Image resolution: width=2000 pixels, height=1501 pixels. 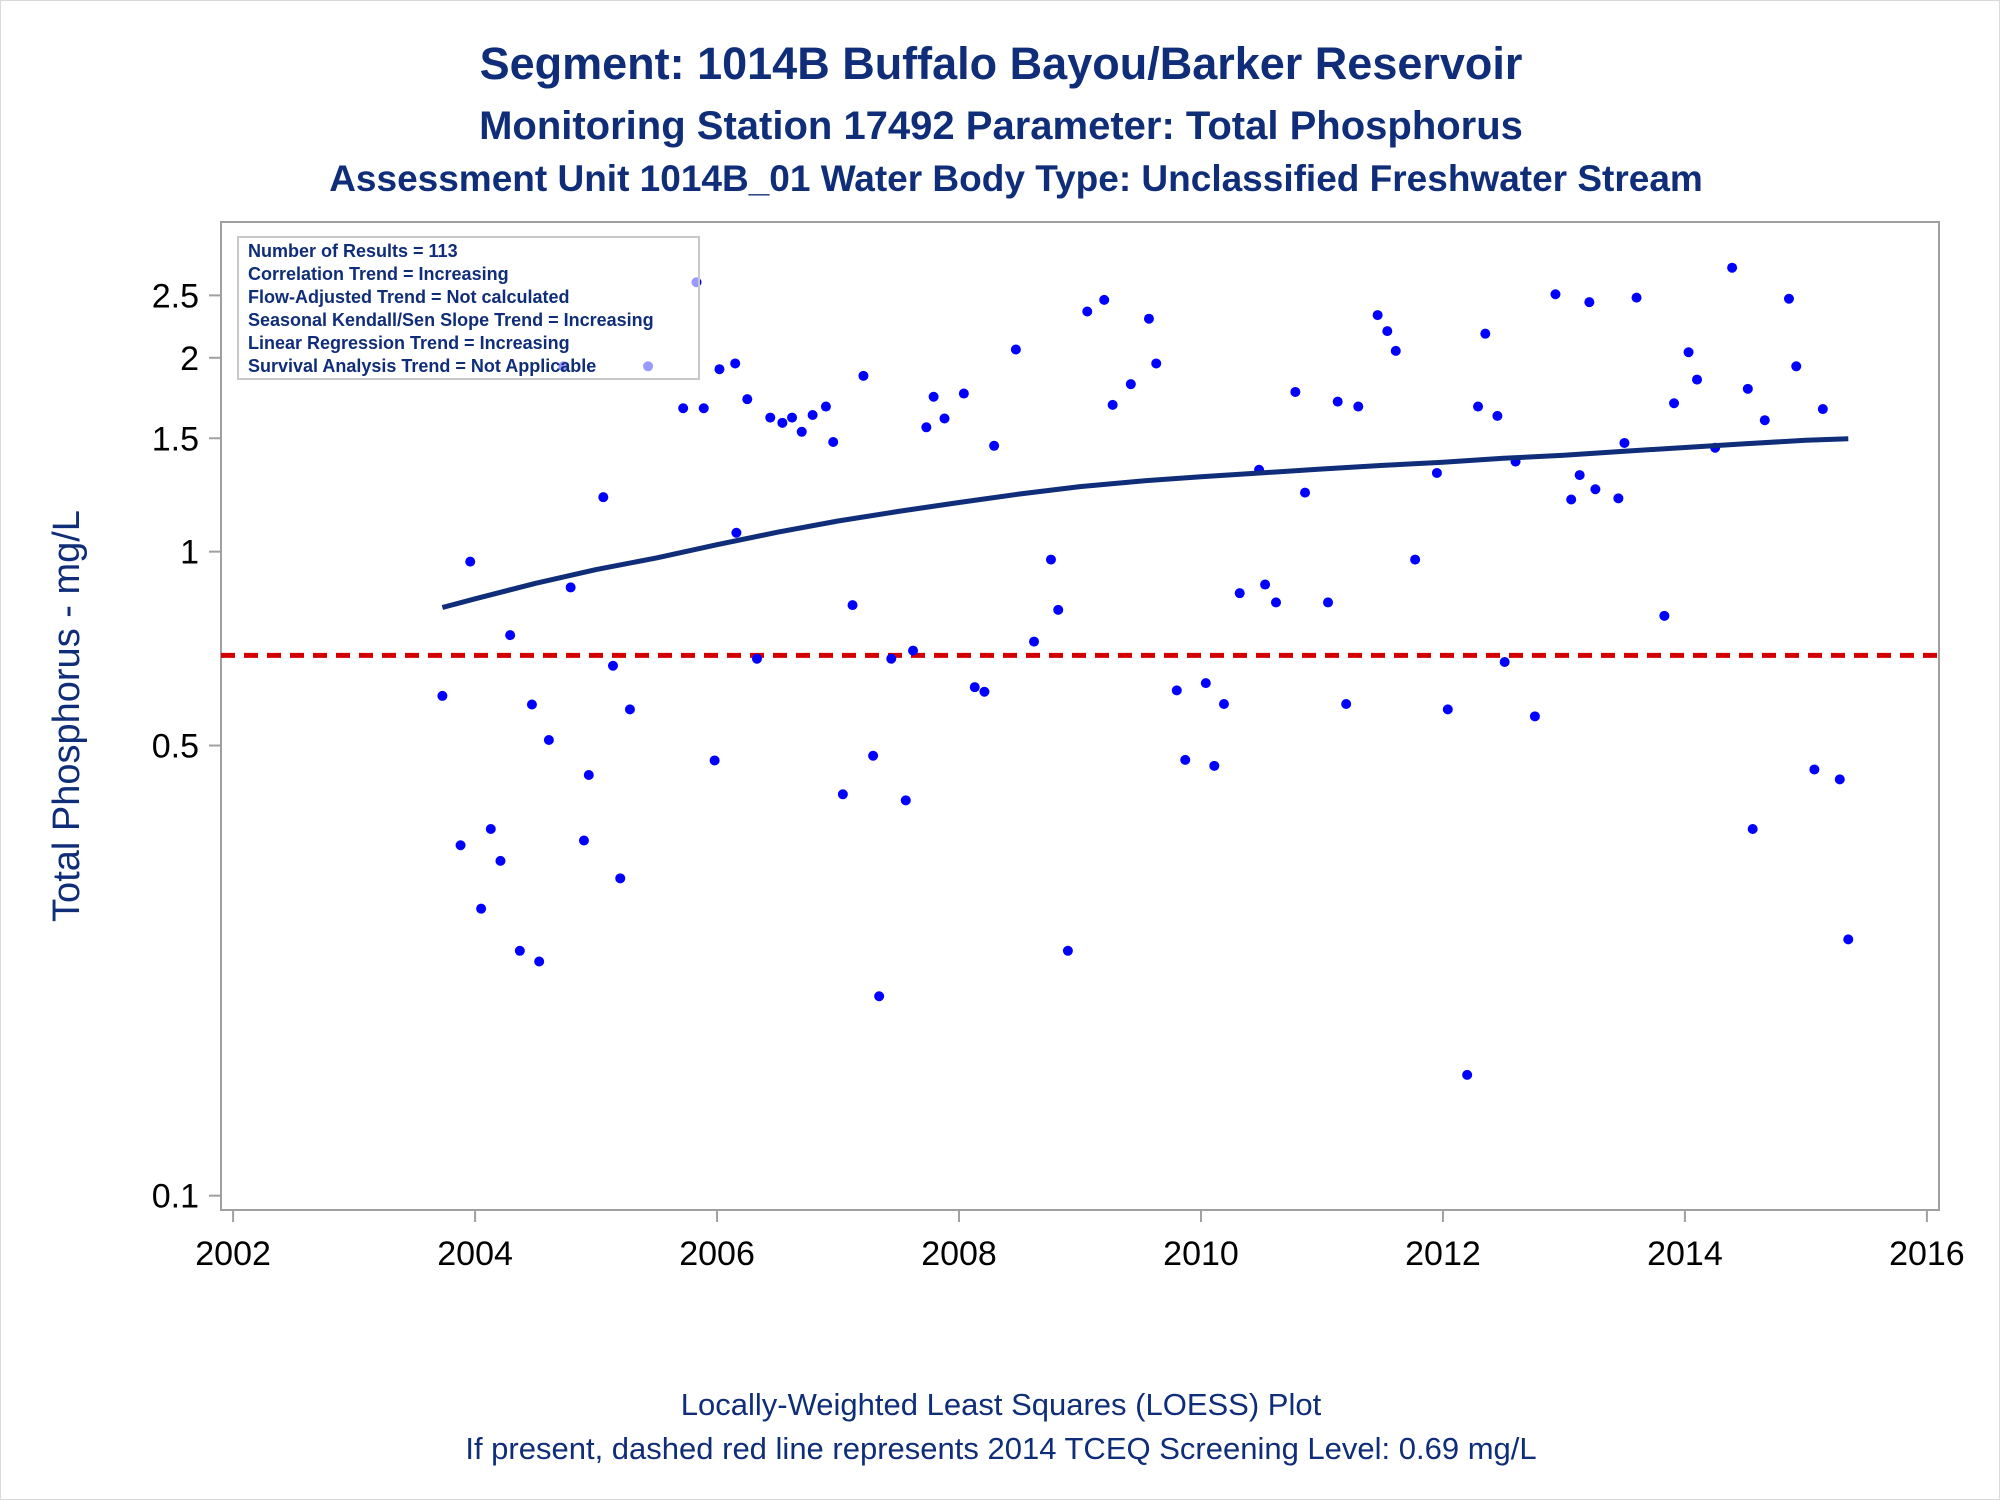 What do you see at coordinates (175, 296) in the screenshot?
I see `y-tick-label: 2.5` at bounding box center [175, 296].